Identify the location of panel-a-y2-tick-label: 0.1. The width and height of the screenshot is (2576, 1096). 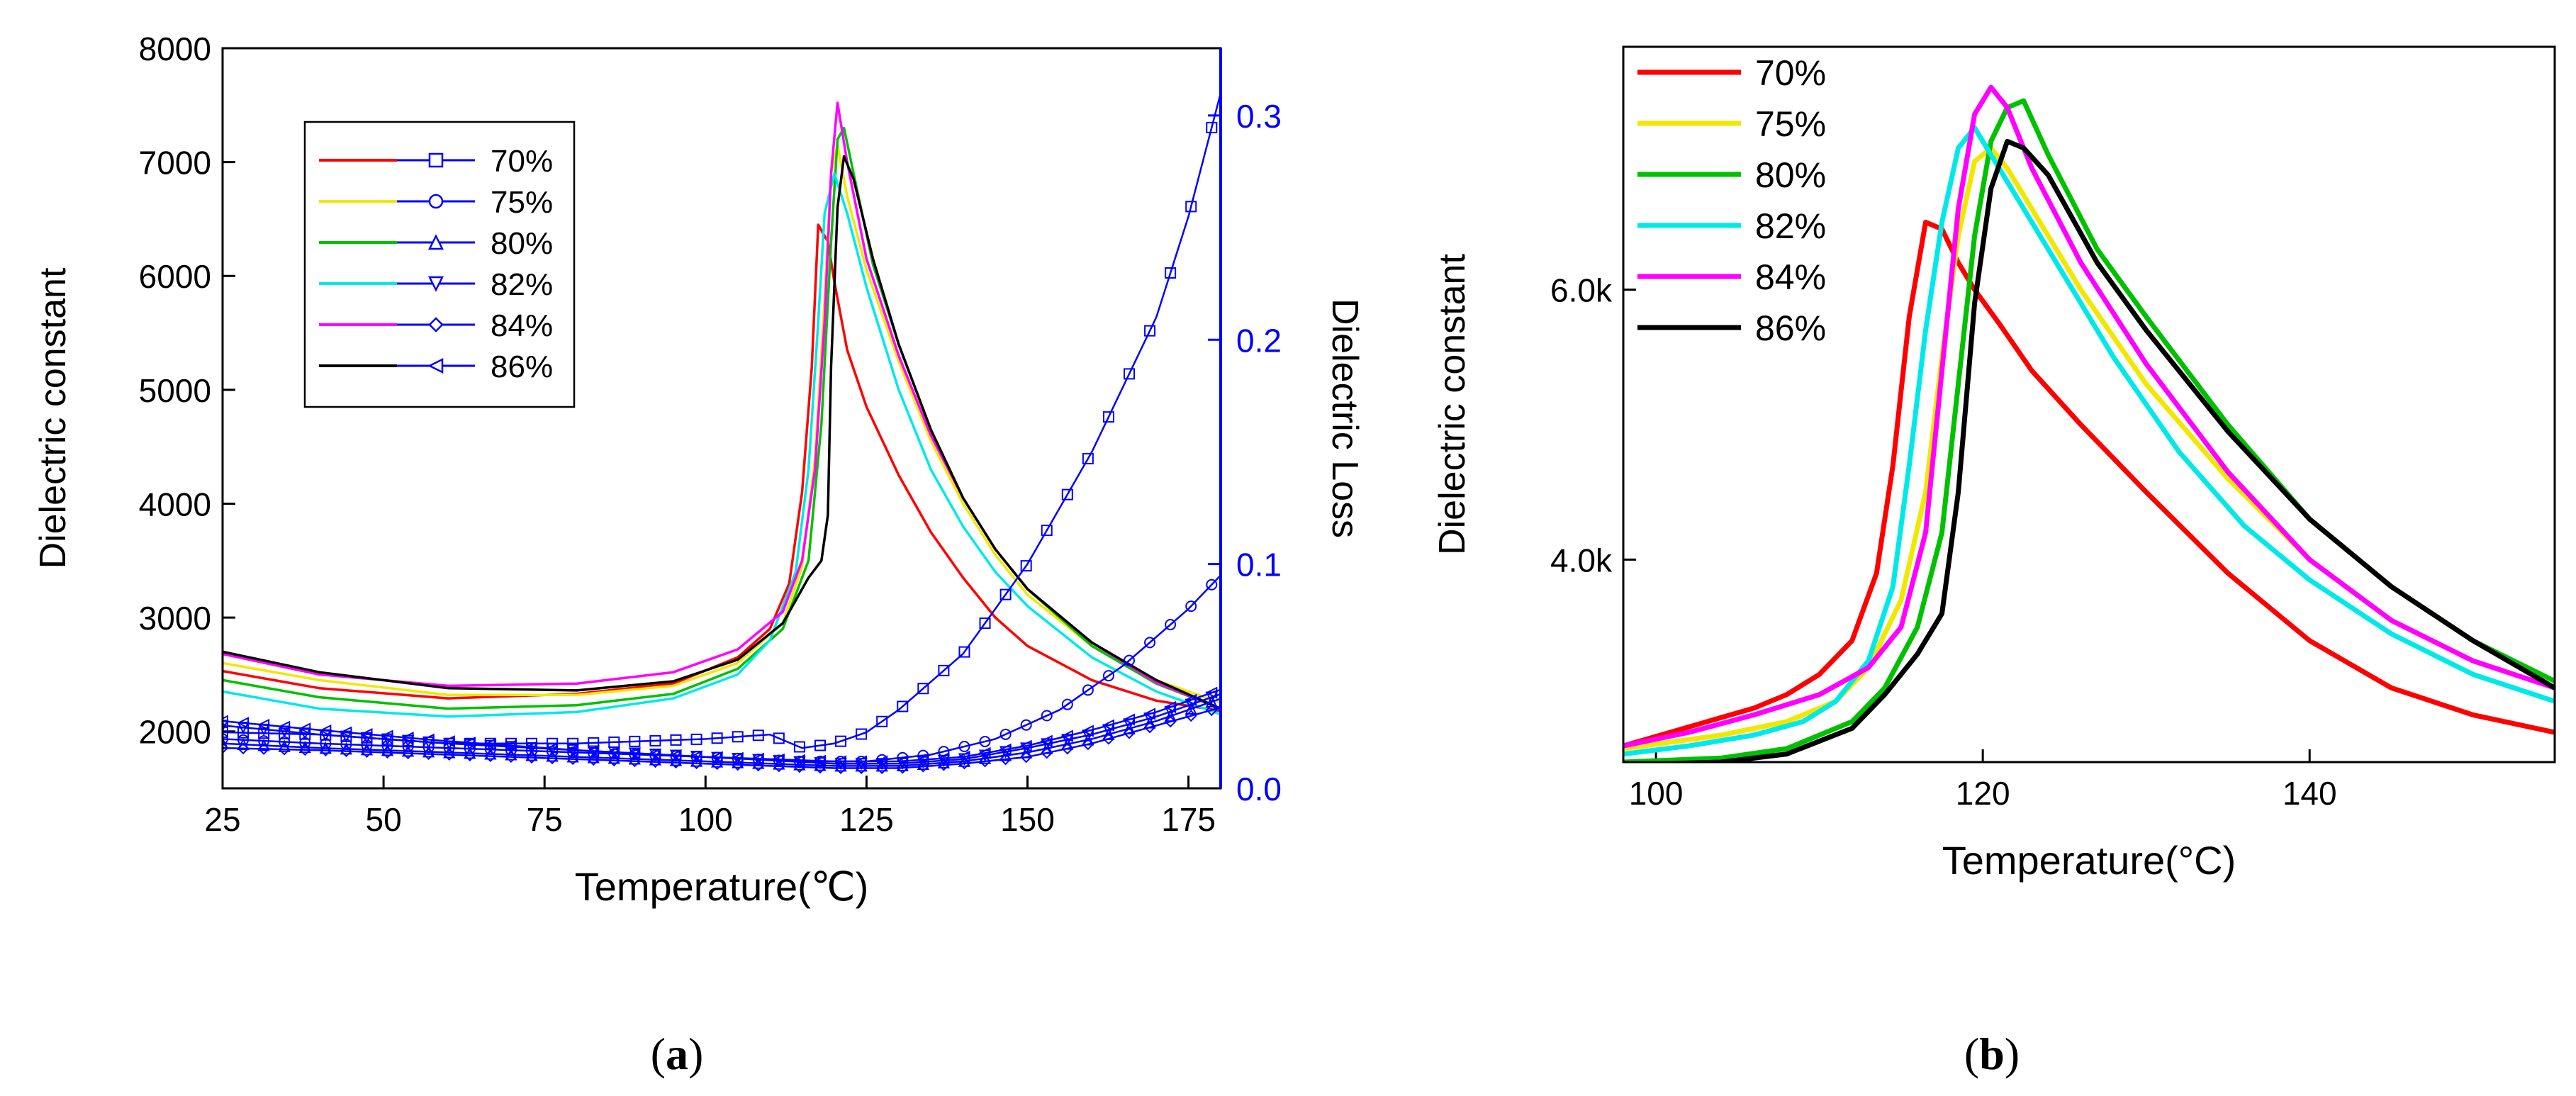
(1259, 565).